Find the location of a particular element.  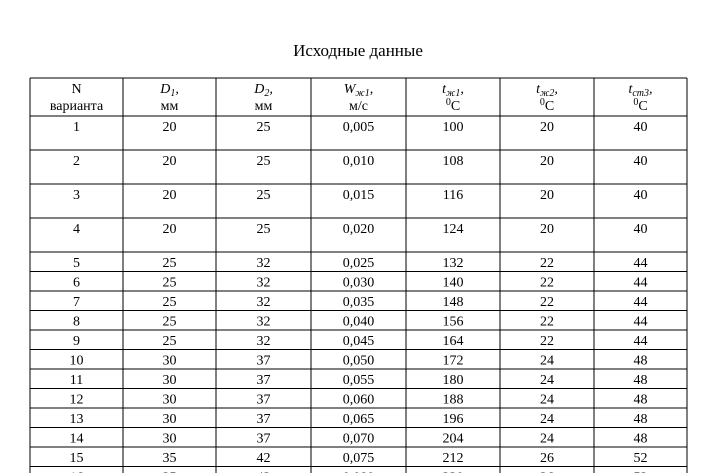

cell: 40 is located at coordinates (641, 161).